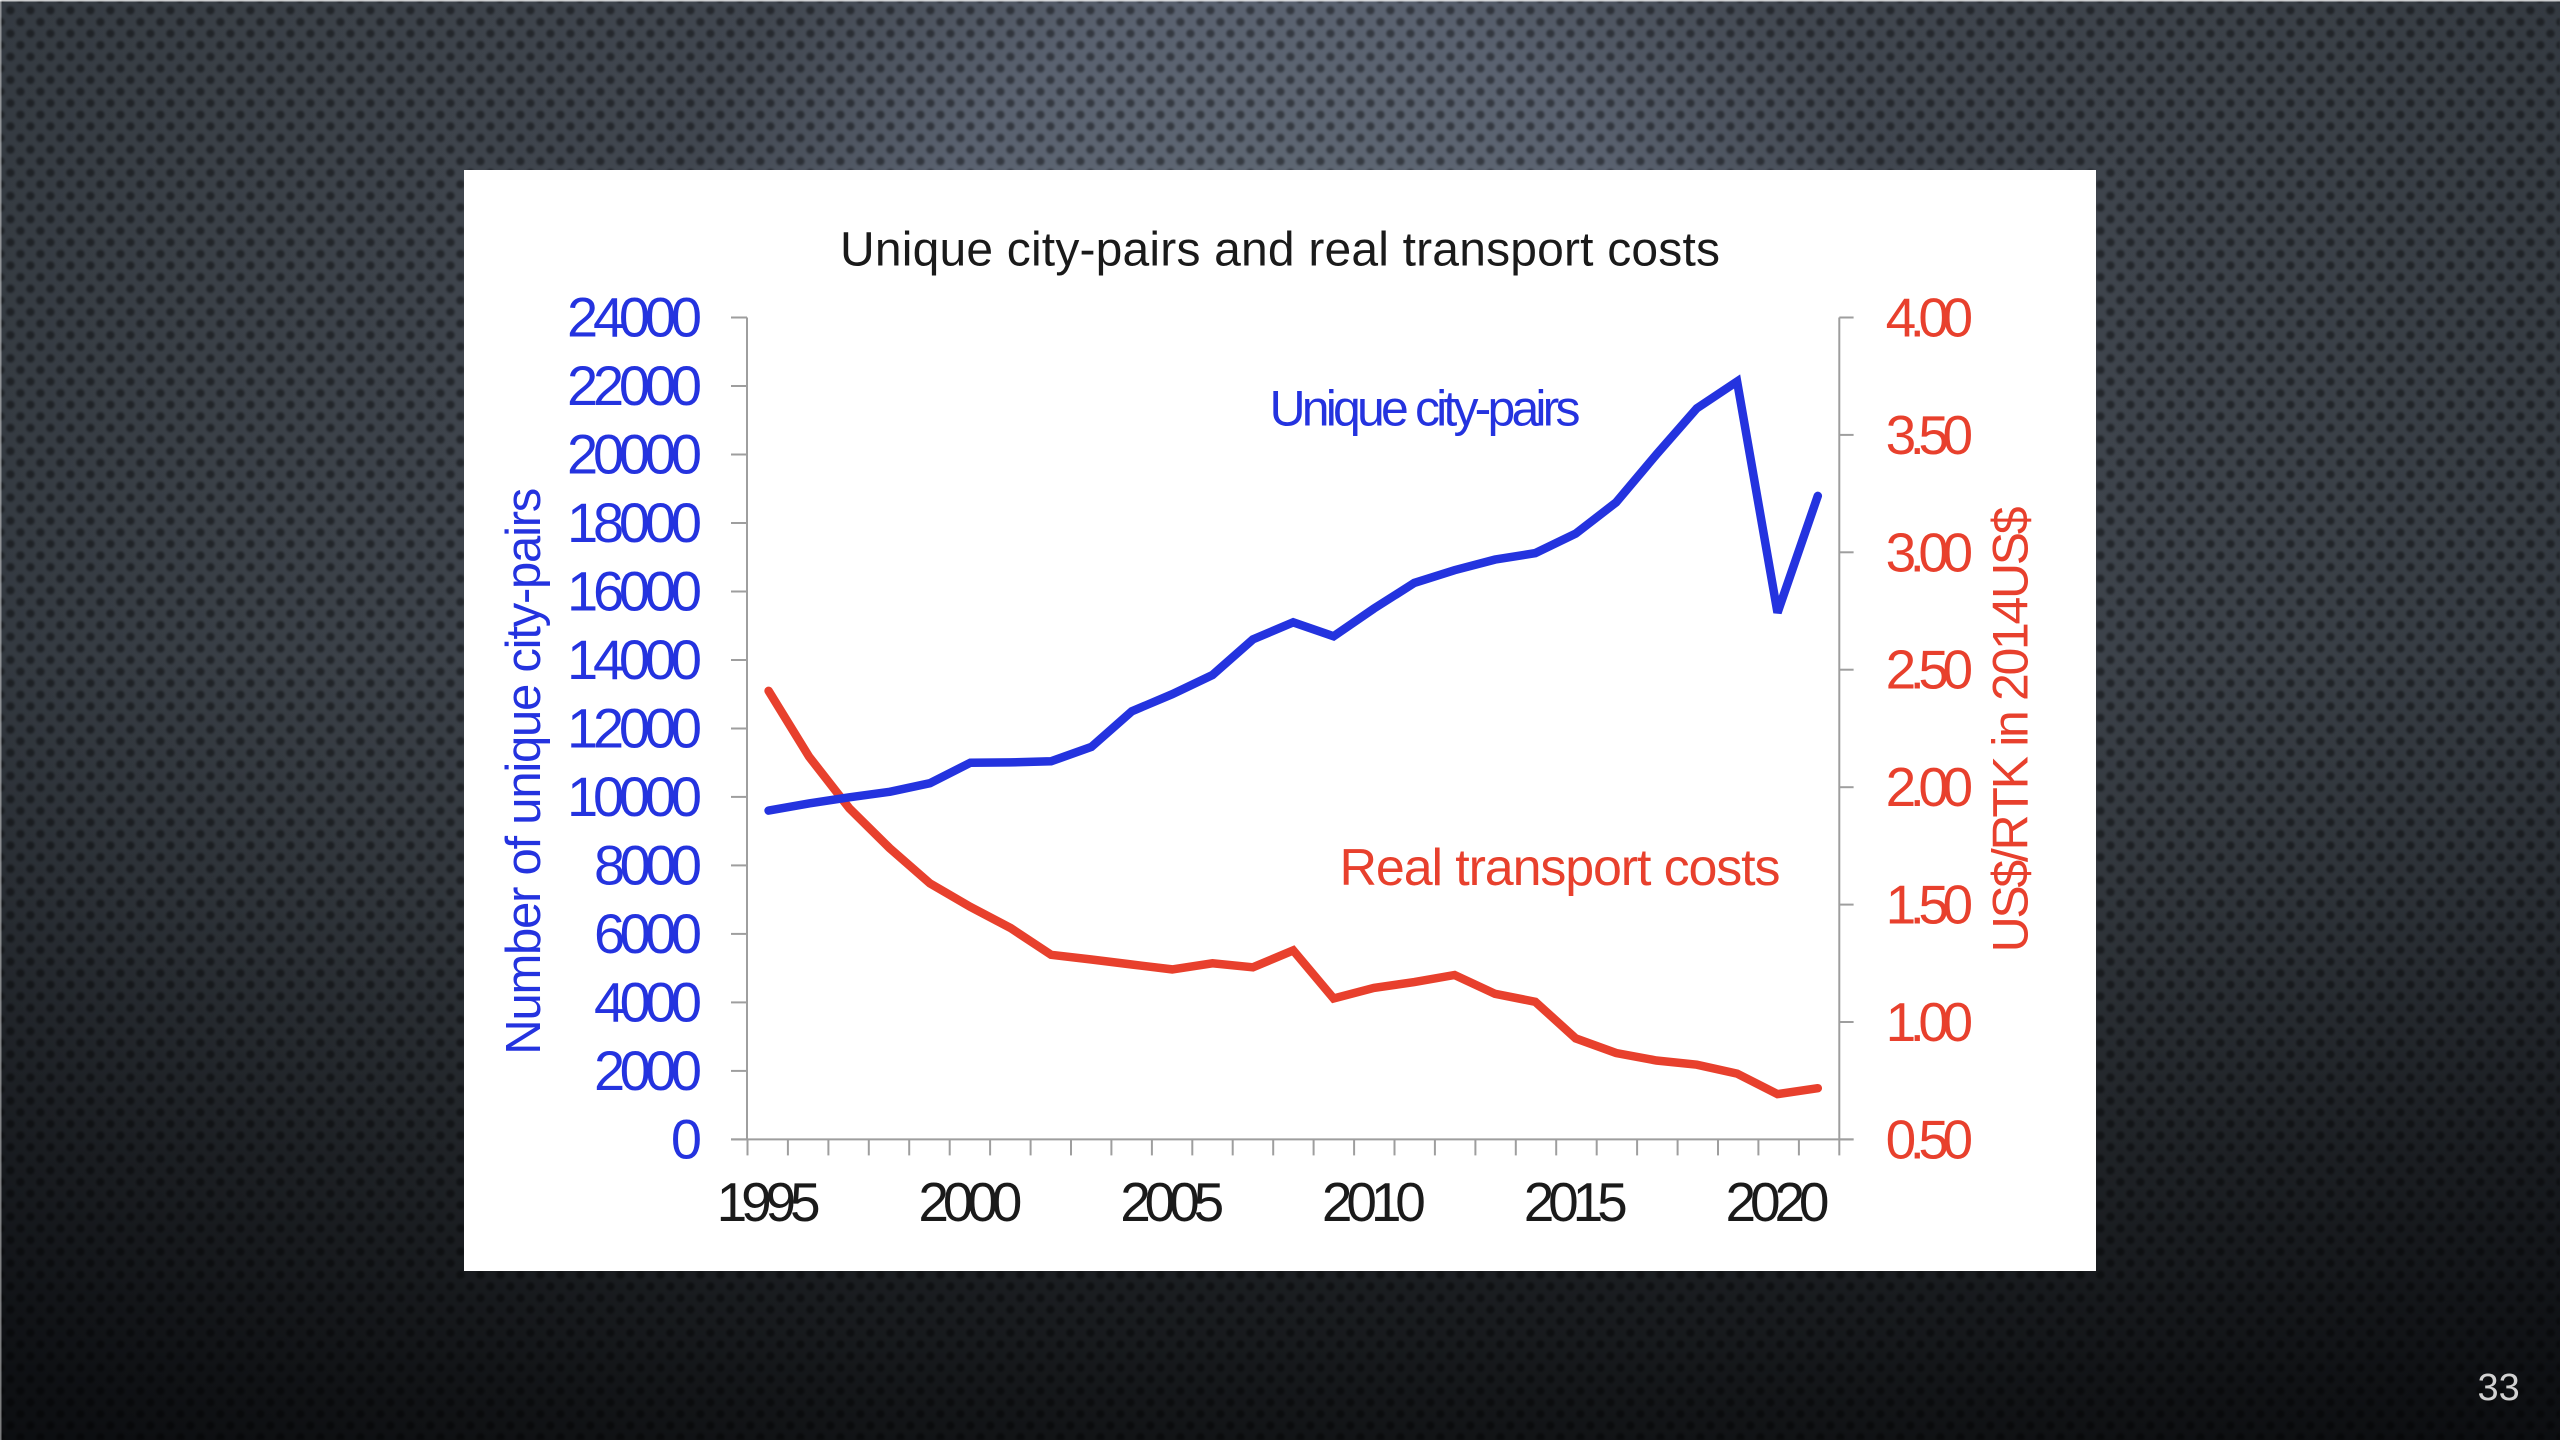 Image resolution: width=2560 pixels, height=1440 pixels. Describe the element at coordinates (1425, 409) in the screenshot. I see `svg-text: Unique city-pairs` at that location.